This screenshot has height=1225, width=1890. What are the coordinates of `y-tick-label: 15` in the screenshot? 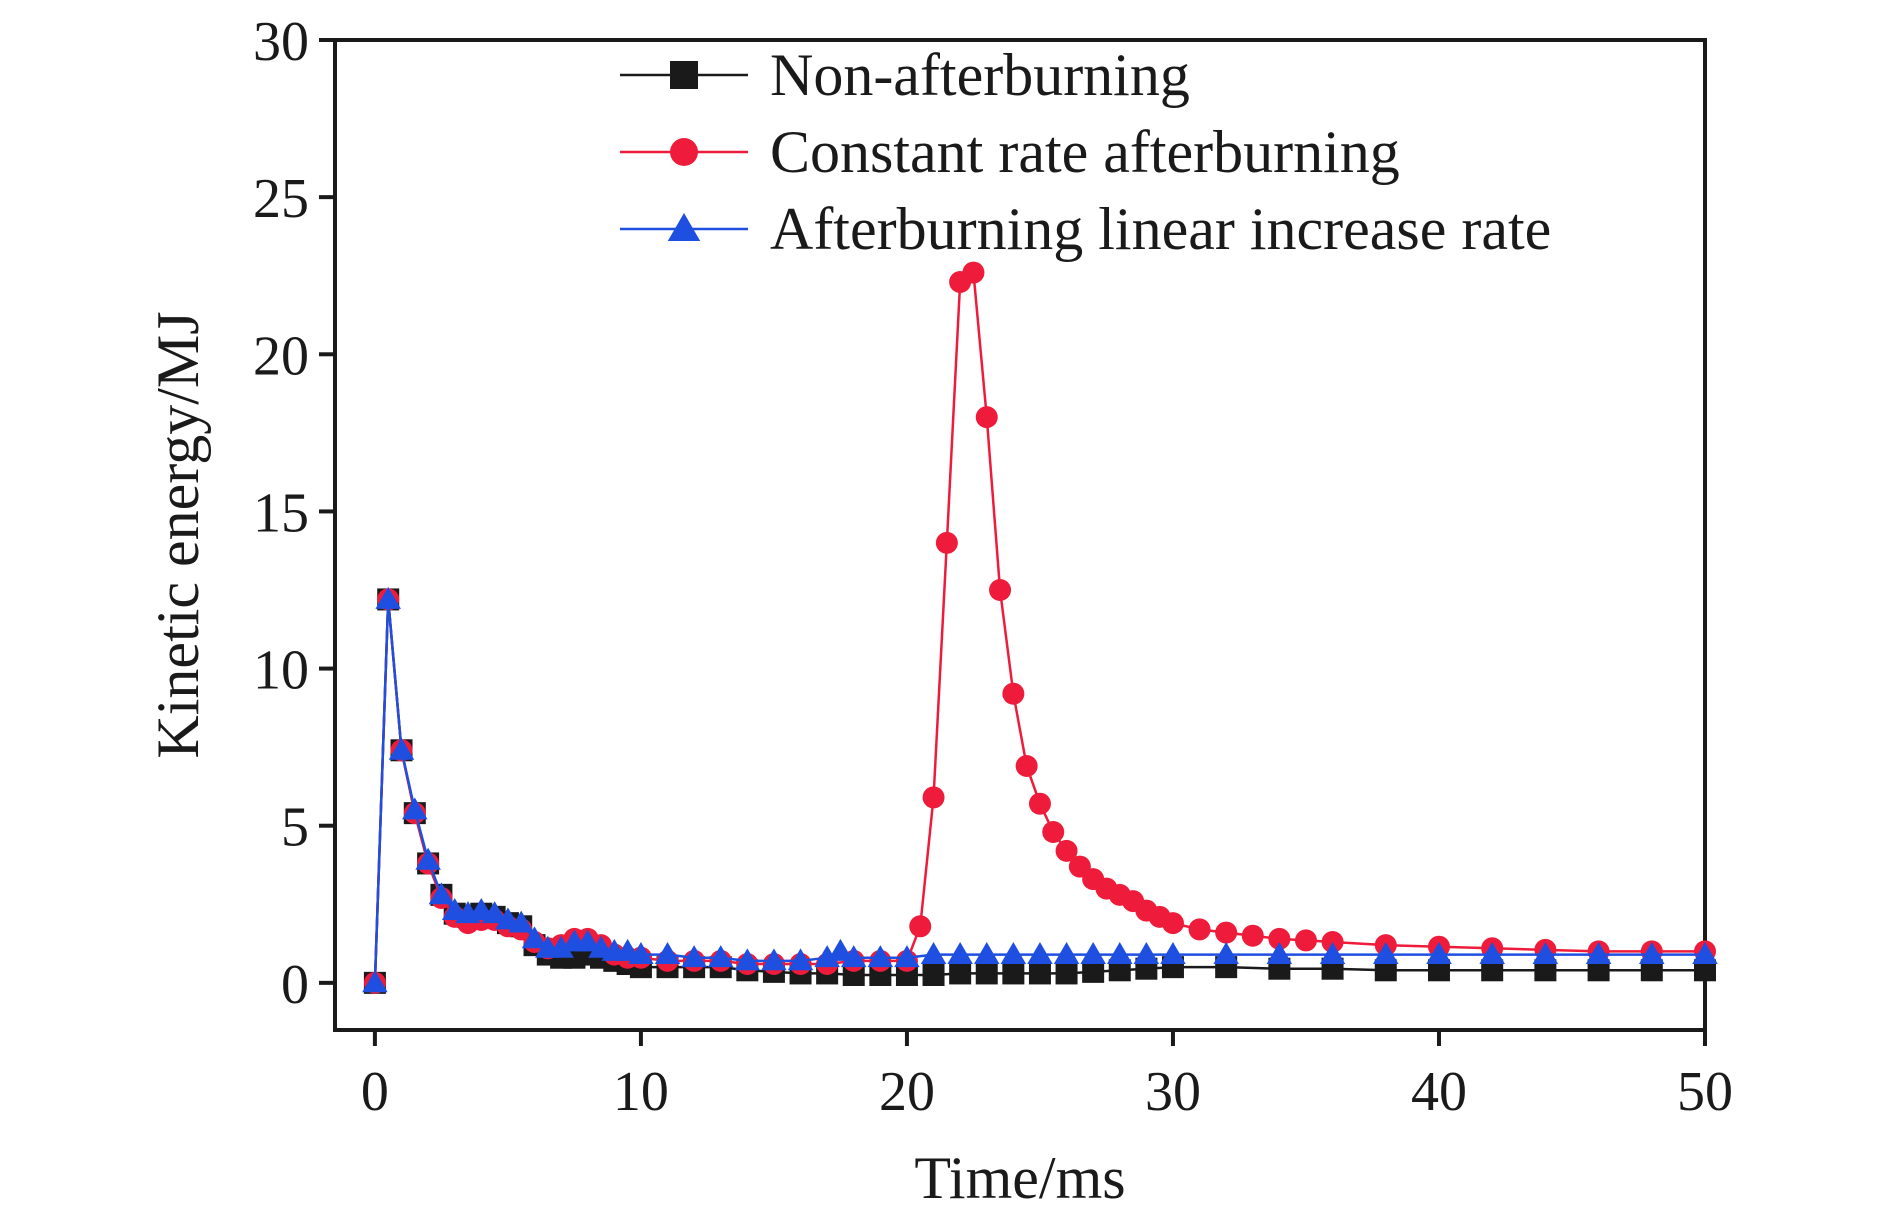 It's located at (281, 513).